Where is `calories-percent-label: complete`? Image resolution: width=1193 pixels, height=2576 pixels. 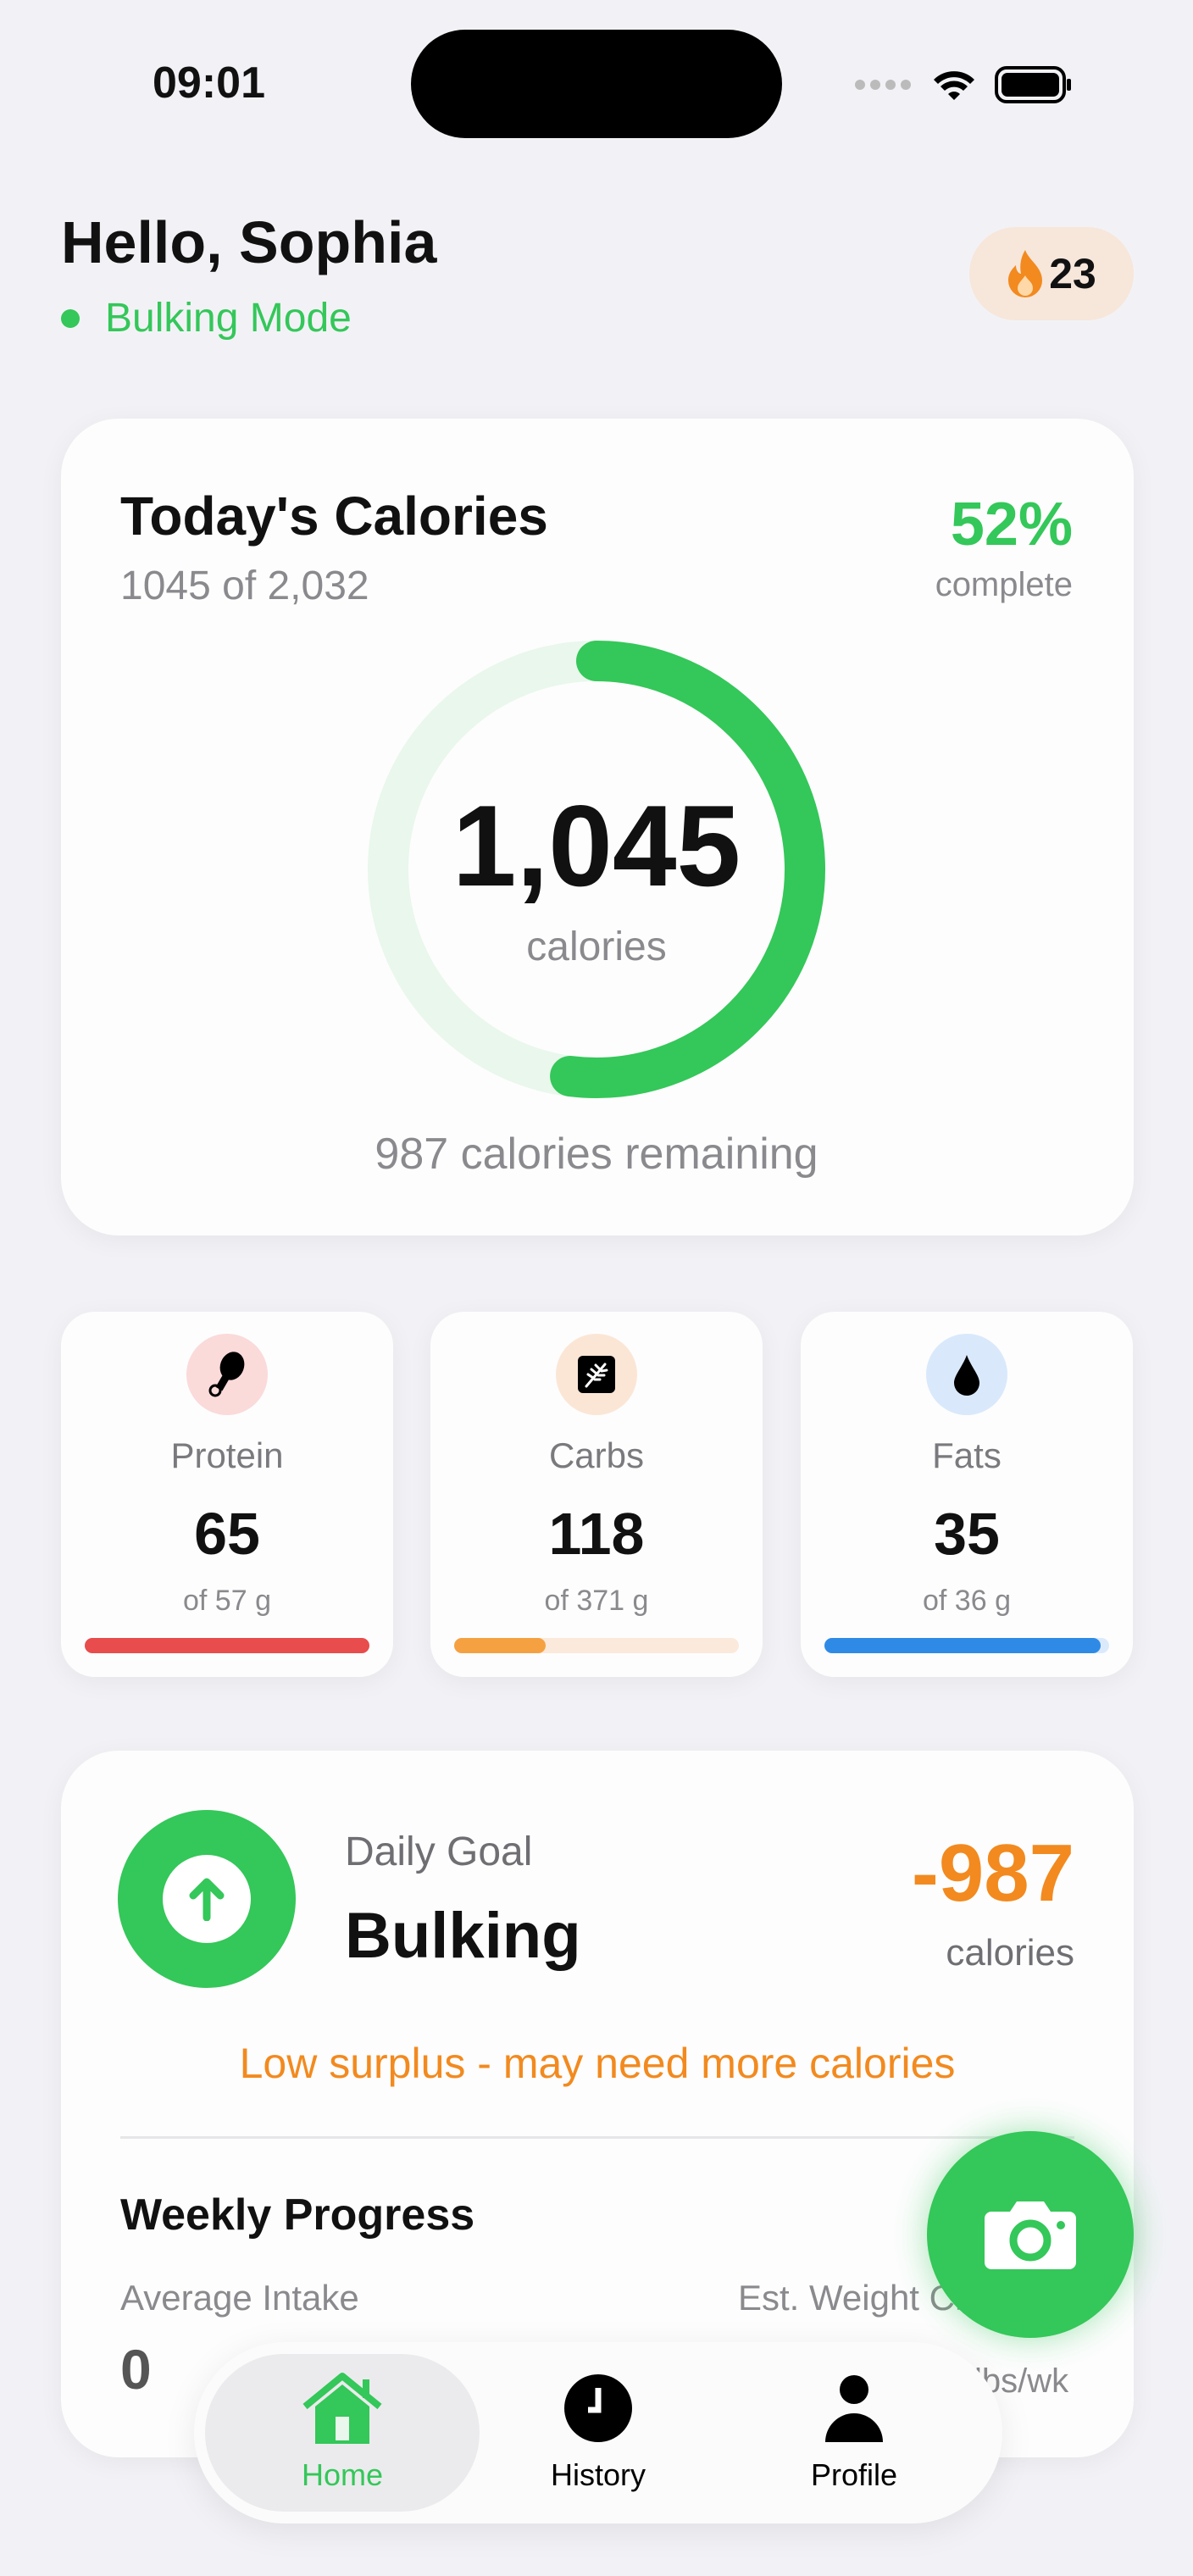 calories-percent-label: complete is located at coordinates (1004, 584).